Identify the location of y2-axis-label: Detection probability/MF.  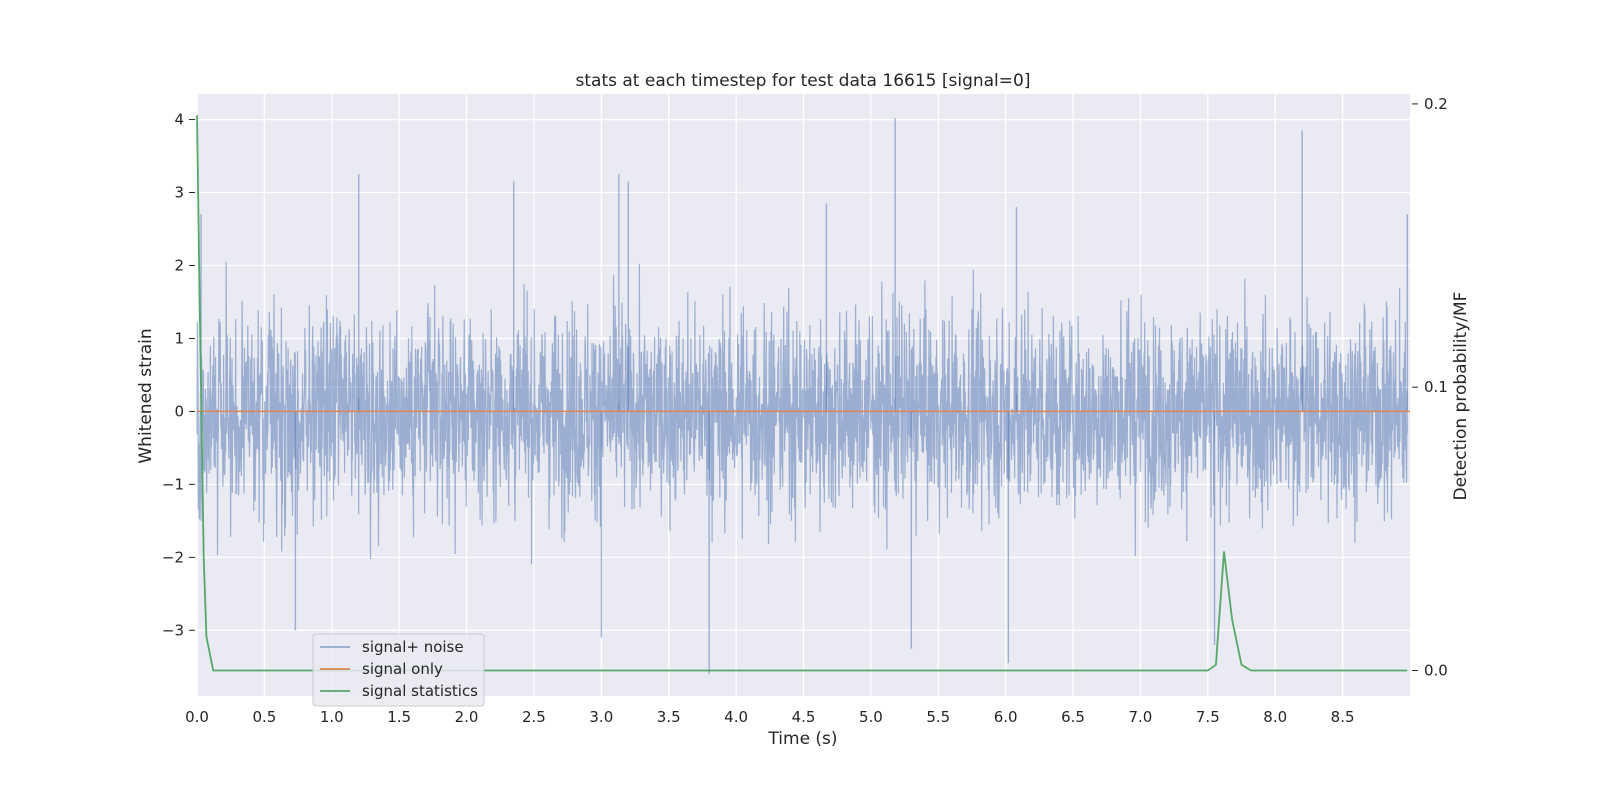
(1461, 396).